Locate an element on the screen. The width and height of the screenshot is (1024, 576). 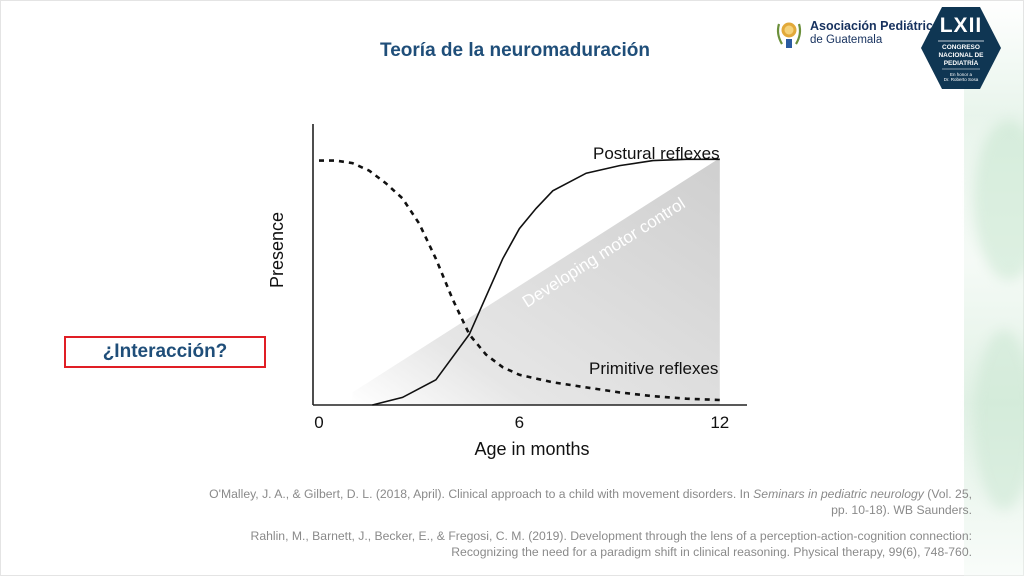
y-axis-label: Presence is located at coordinates (277, 250).